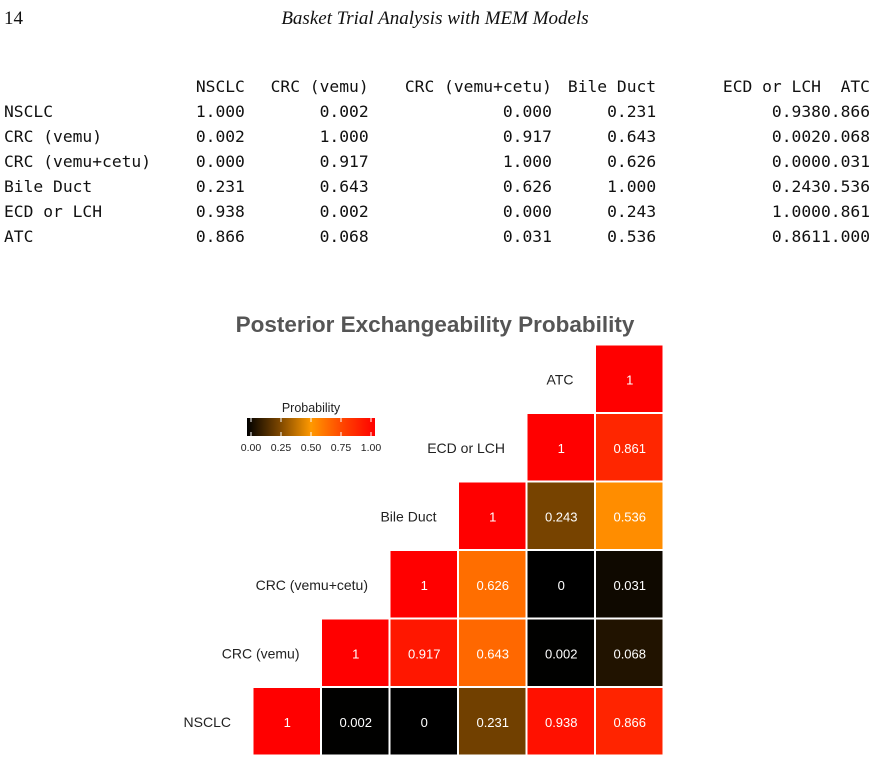 This screenshot has width=870, height=764. I want to click on legend-tick-label: 0.25, so click(281, 448).